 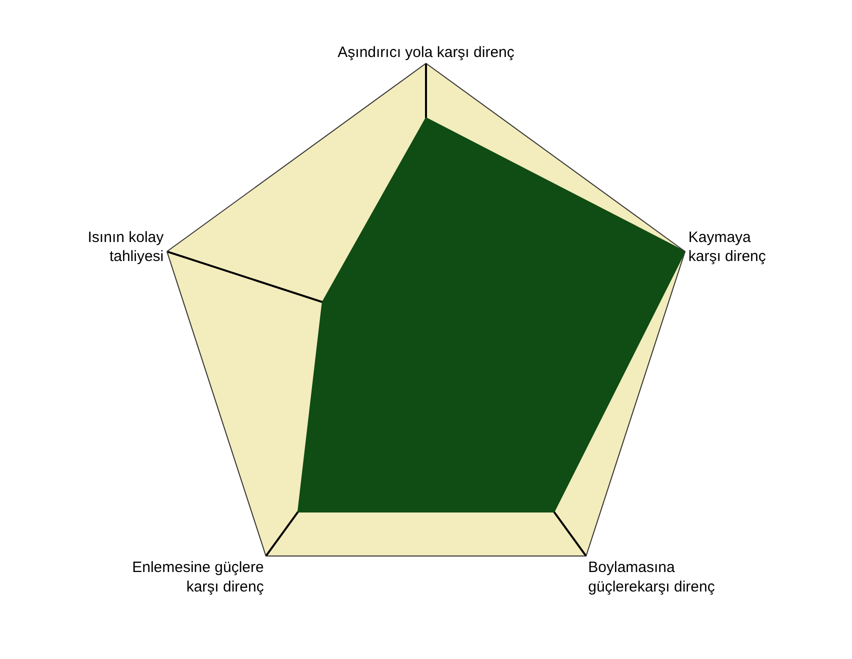 I want to click on spoke-label: Enlemesine güçlere karşı direnç, so click(x=198, y=577).